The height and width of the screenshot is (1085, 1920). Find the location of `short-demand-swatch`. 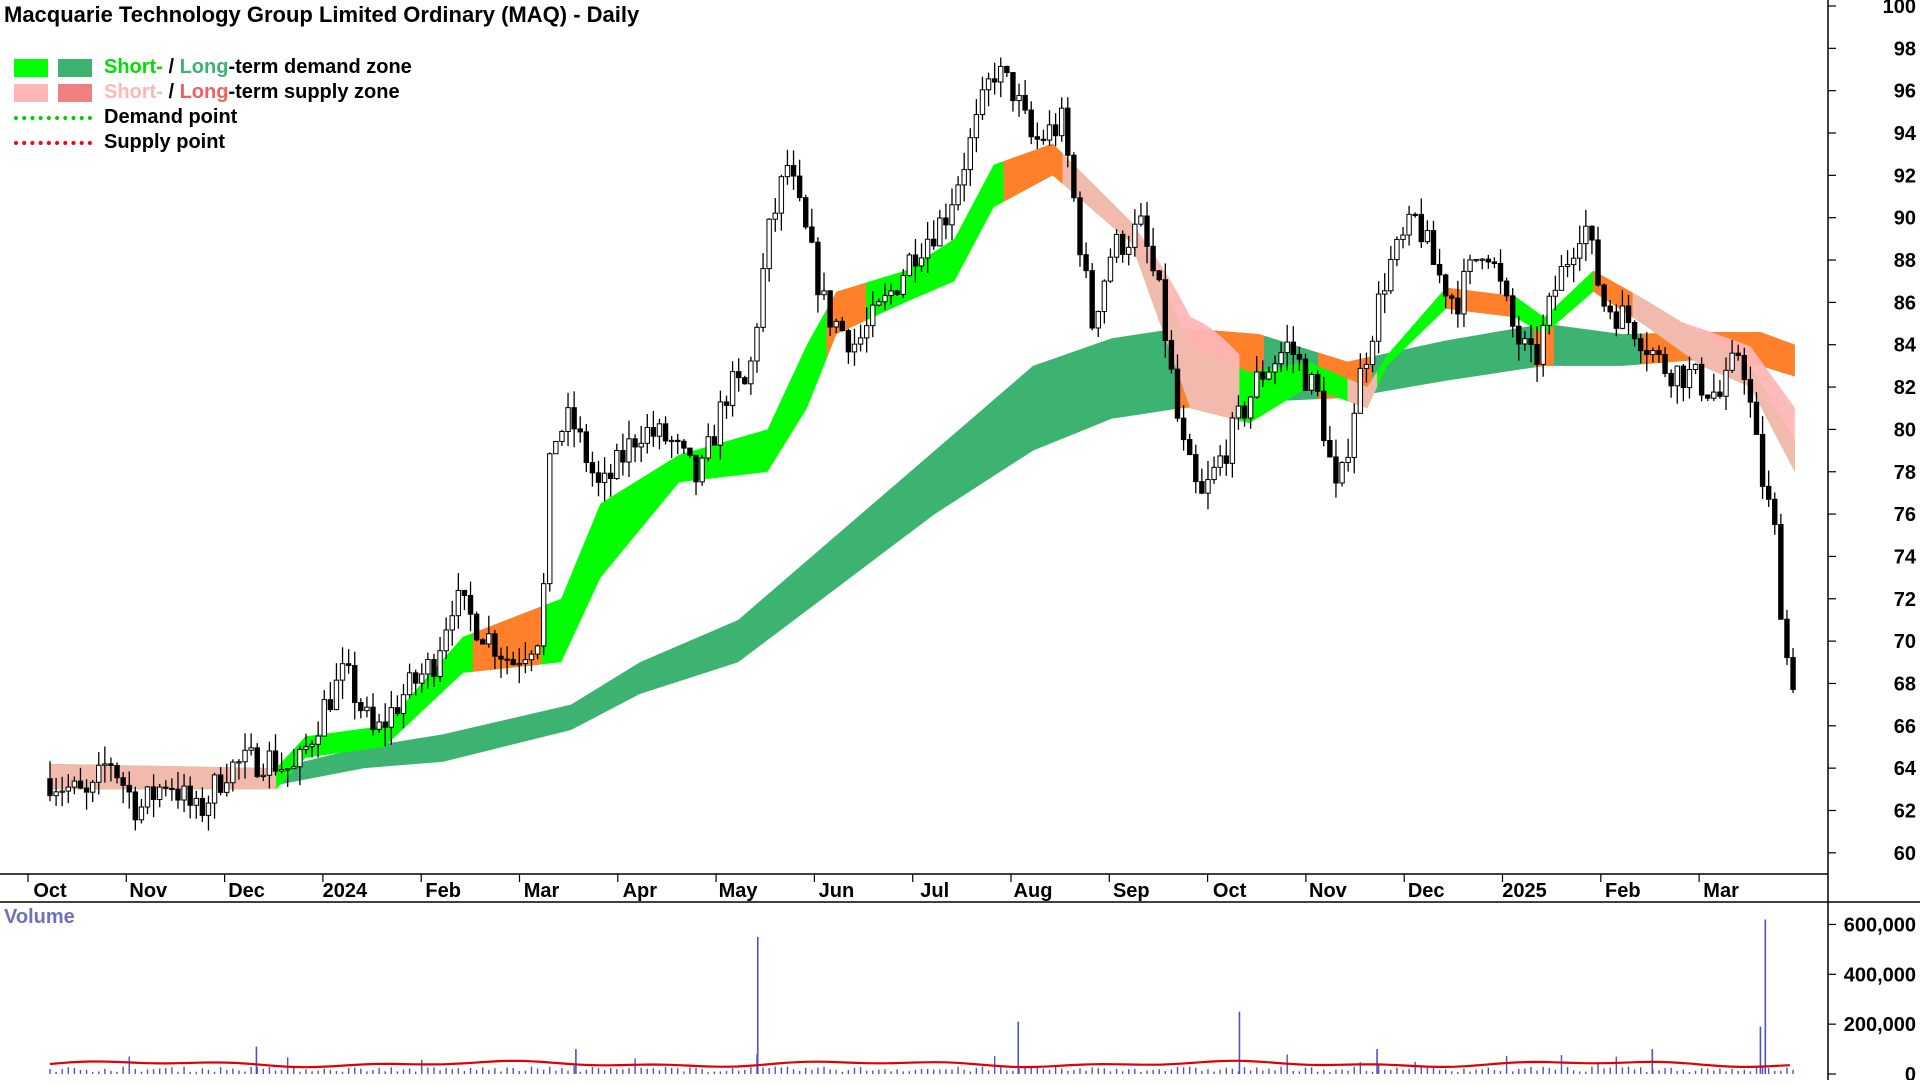

short-demand-swatch is located at coordinates (31, 68).